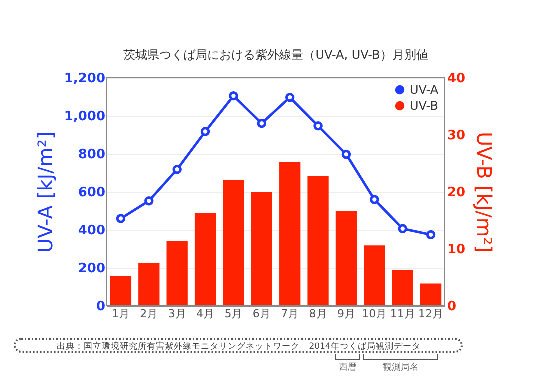  What do you see at coordinates (346, 314) in the screenshot?
I see `x-tick-label: 9月` at bounding box center [346, 314].